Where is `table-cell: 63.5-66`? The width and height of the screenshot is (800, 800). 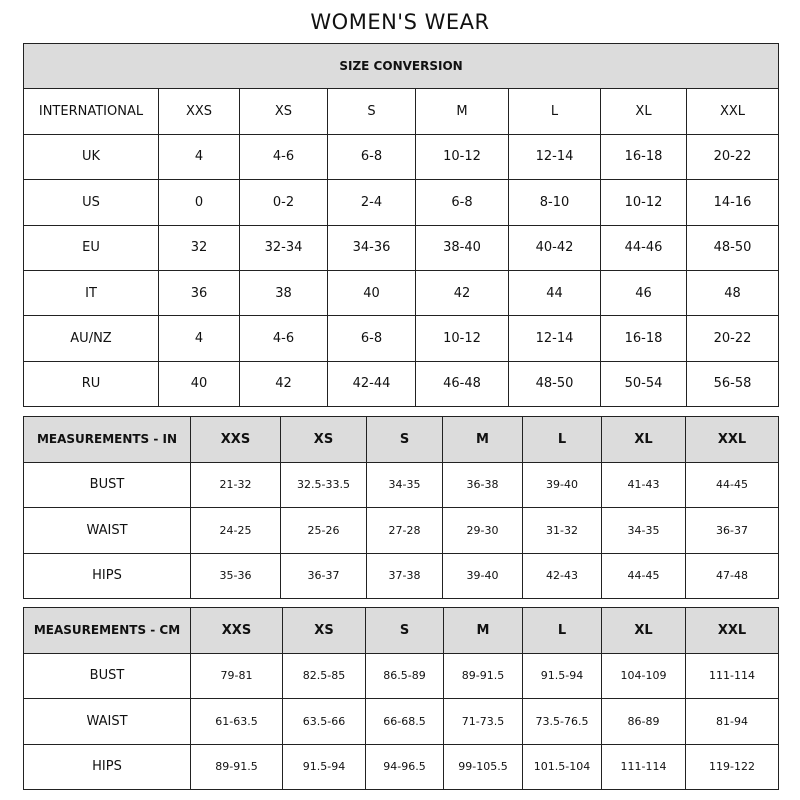
table-cell: 63.5-66 is located at coordinates (324, 721).